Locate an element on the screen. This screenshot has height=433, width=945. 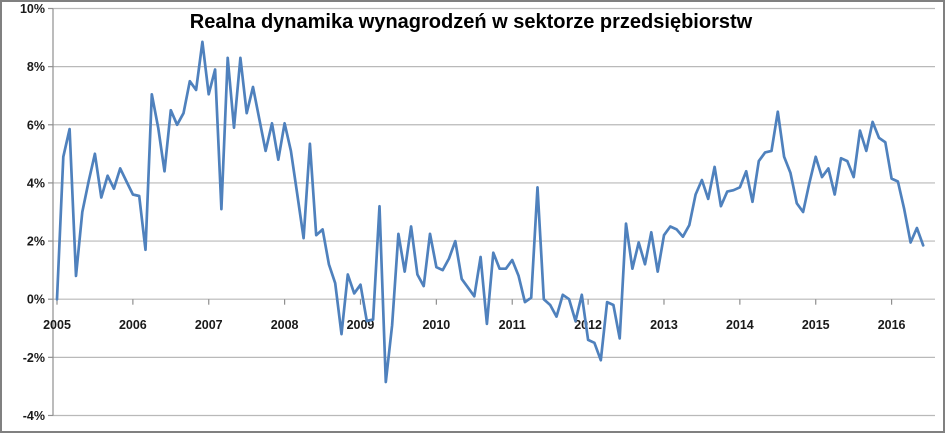
x-tick-label: 2010 is located at coordinates (436, 325).